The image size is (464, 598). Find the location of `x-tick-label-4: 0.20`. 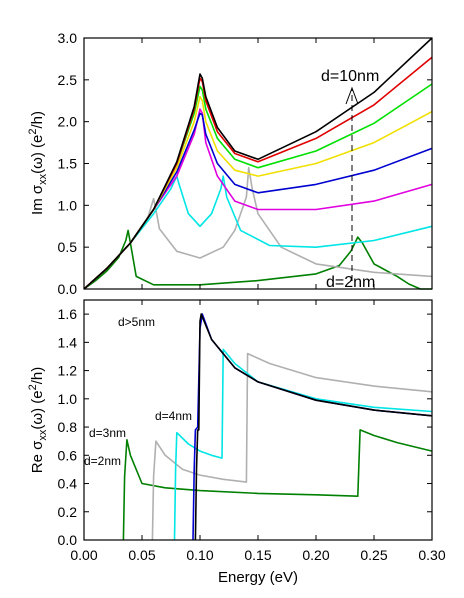

x-tick-label-4: 0.20 is located at coordinates (315, 555).